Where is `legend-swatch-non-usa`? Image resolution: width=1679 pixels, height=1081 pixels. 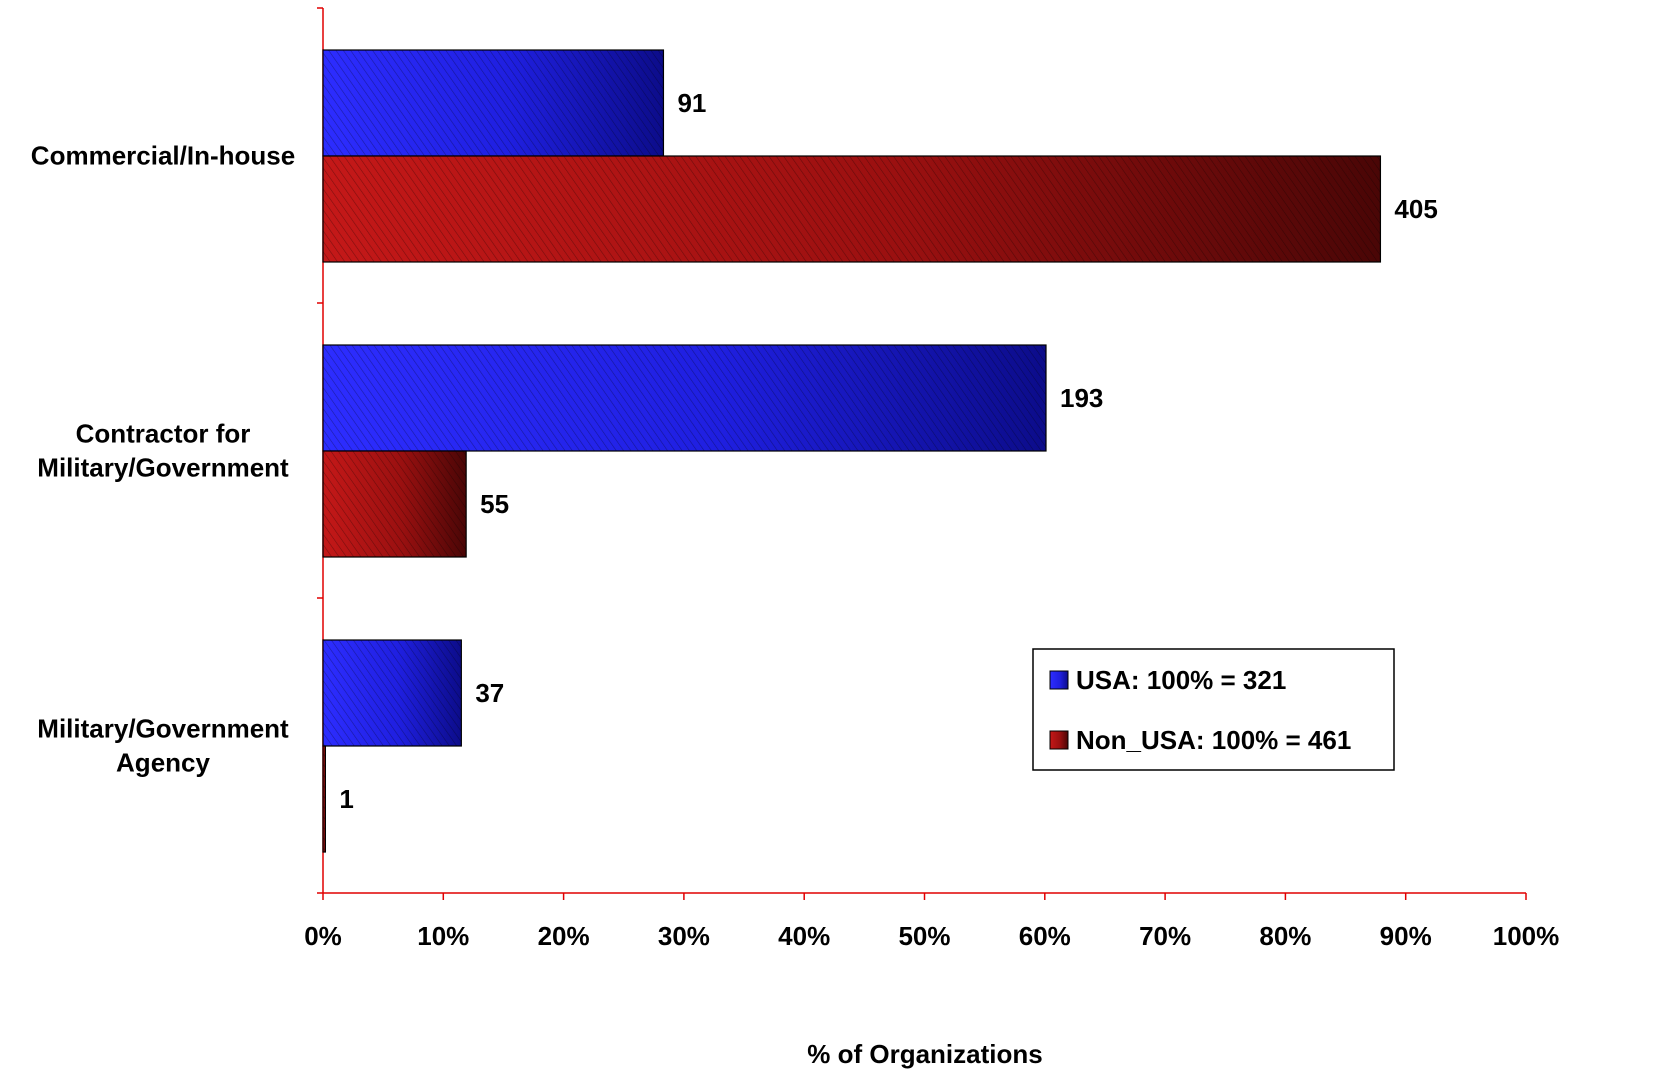 legend-swatch-non-usa is located at coordinates (1059, 740).